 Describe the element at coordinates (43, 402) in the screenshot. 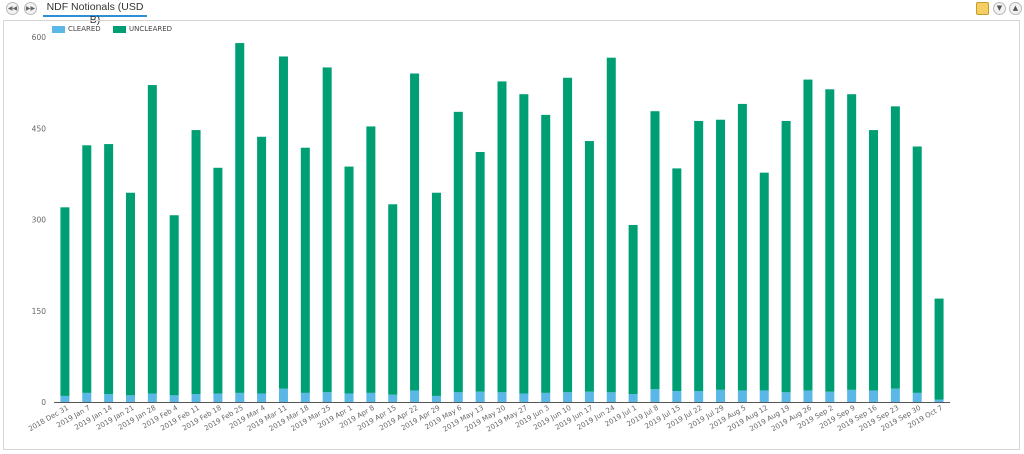

I see `y-tick-label: 0` at that location.